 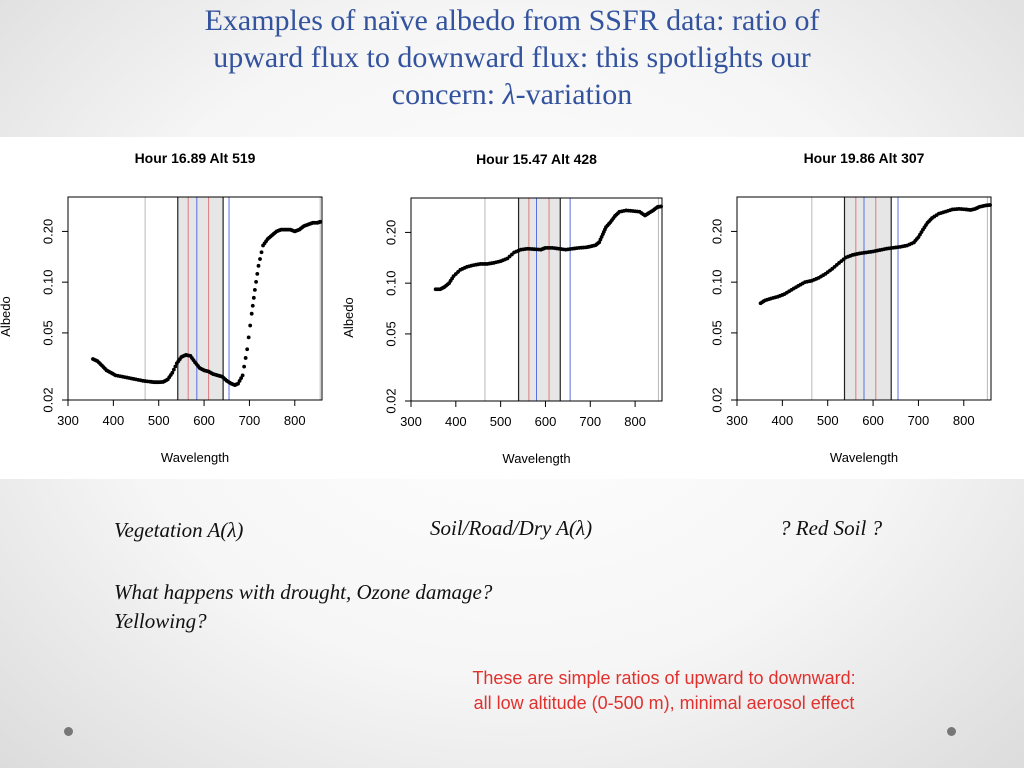 What do you see at coordinates (864, 158) in the screenshot?
I see `plot-title: Hour 19.86 Alt 307` at bounding box center [864, 158].